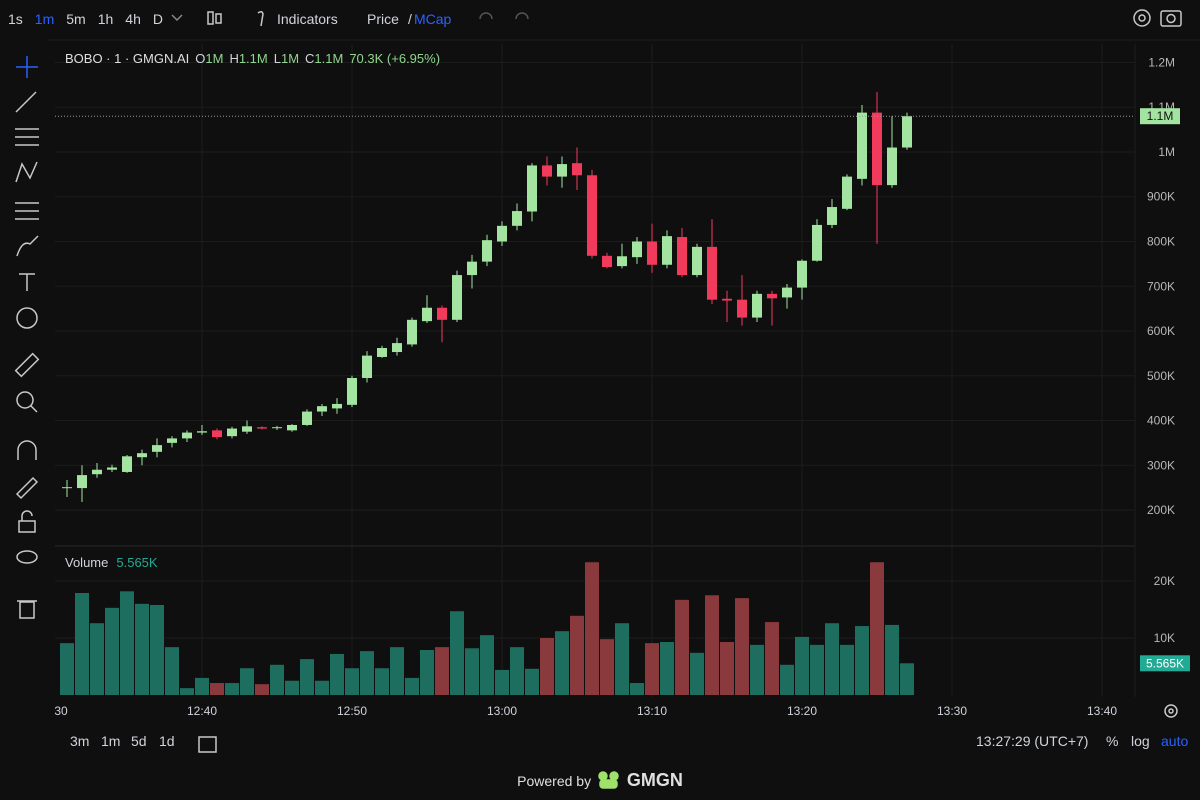  What do you see at coordinates (1171, 711) in the screenshot?
I see `chart-settings-icon` at bounding box center [1171, 711].